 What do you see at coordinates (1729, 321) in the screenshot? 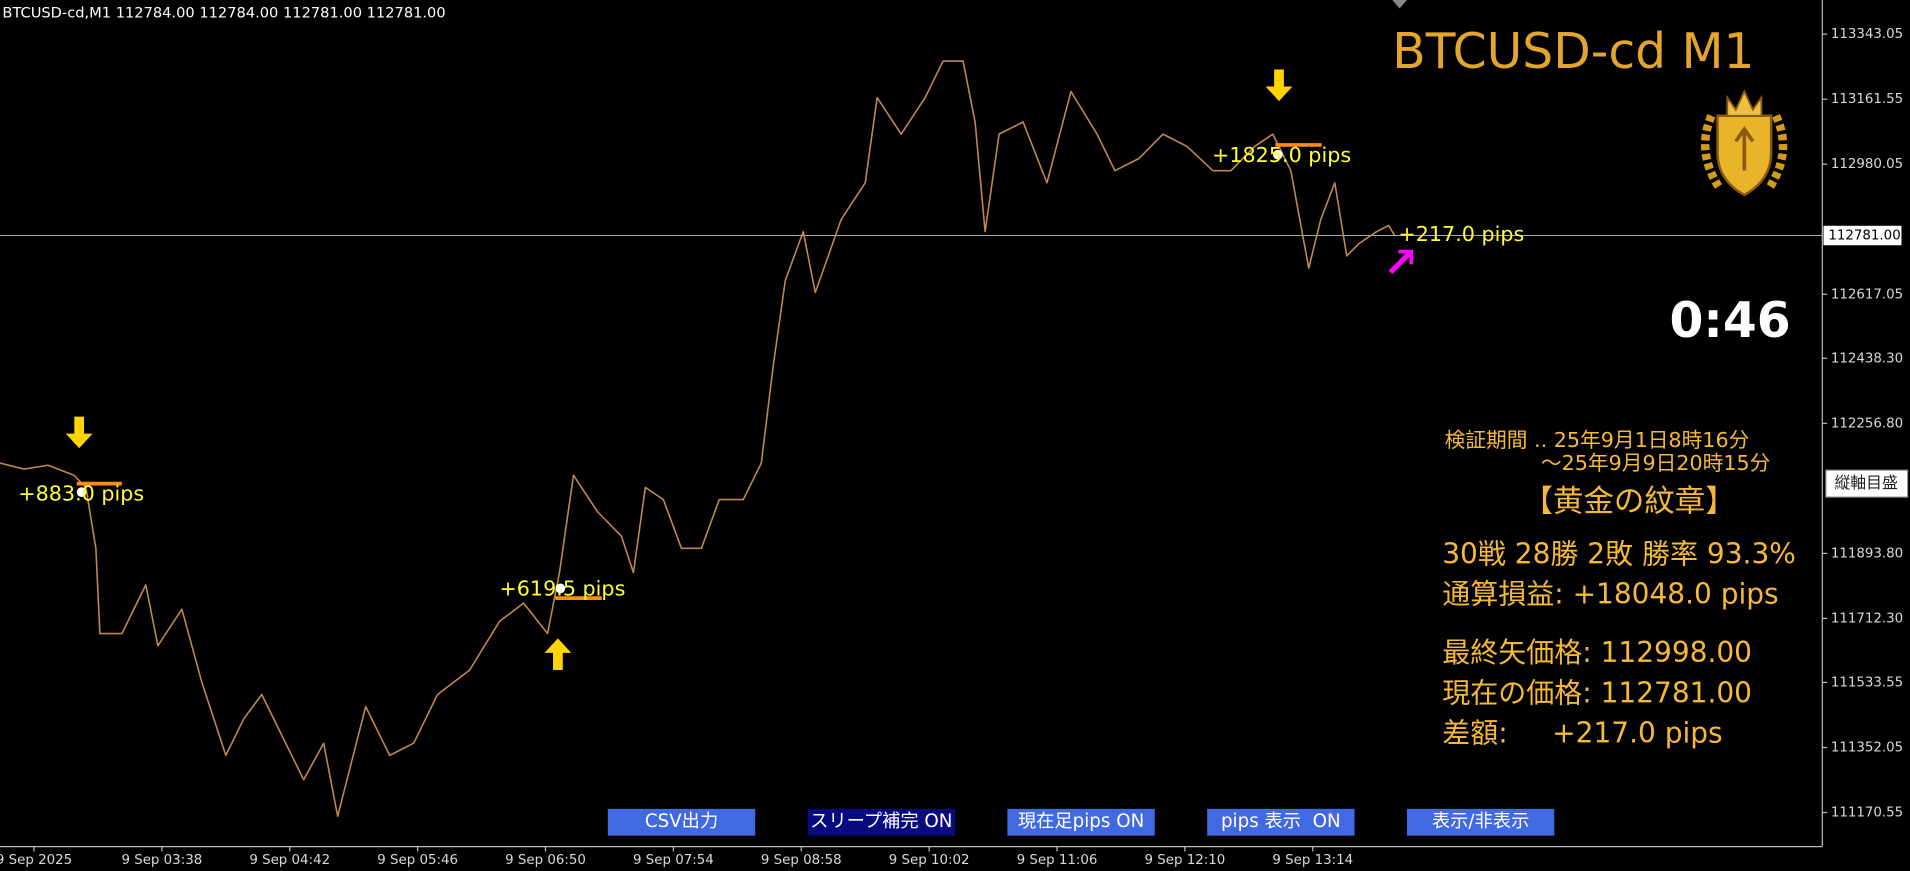
I see `timer: 0:46` at bounding box center [1729, 321].